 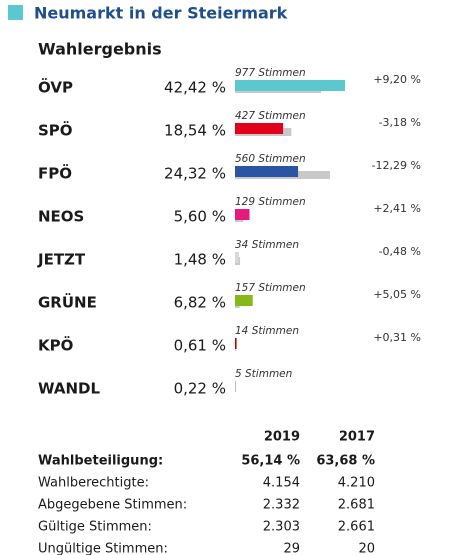 What do you see at coordinates (282, 437) in the screenshot?
I see `column-header: 2019` at bounding box center [282, 437].